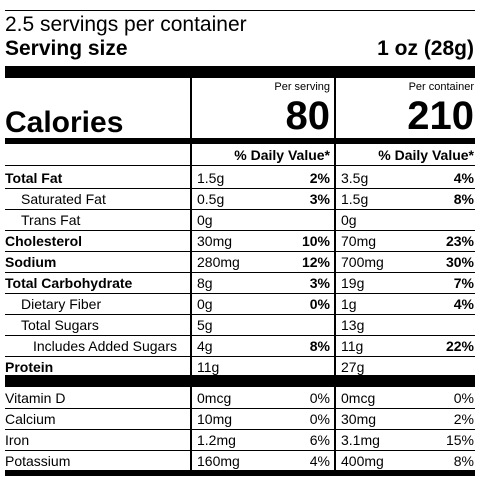  Describe the element at coordinates (61, 304) in the screenshot. I see `nutrient-name: Dietary Fiber` at that location.